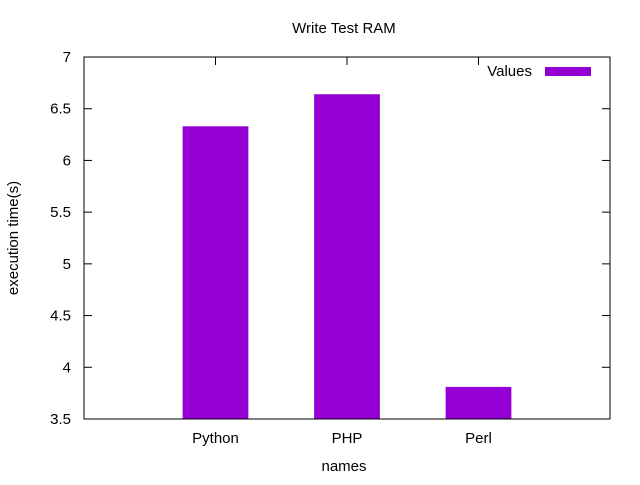  What do you see at coordinates (60, 316) in the screenshot?
I see `y-tick-label: 4.5` at bounding box center [60, 316].